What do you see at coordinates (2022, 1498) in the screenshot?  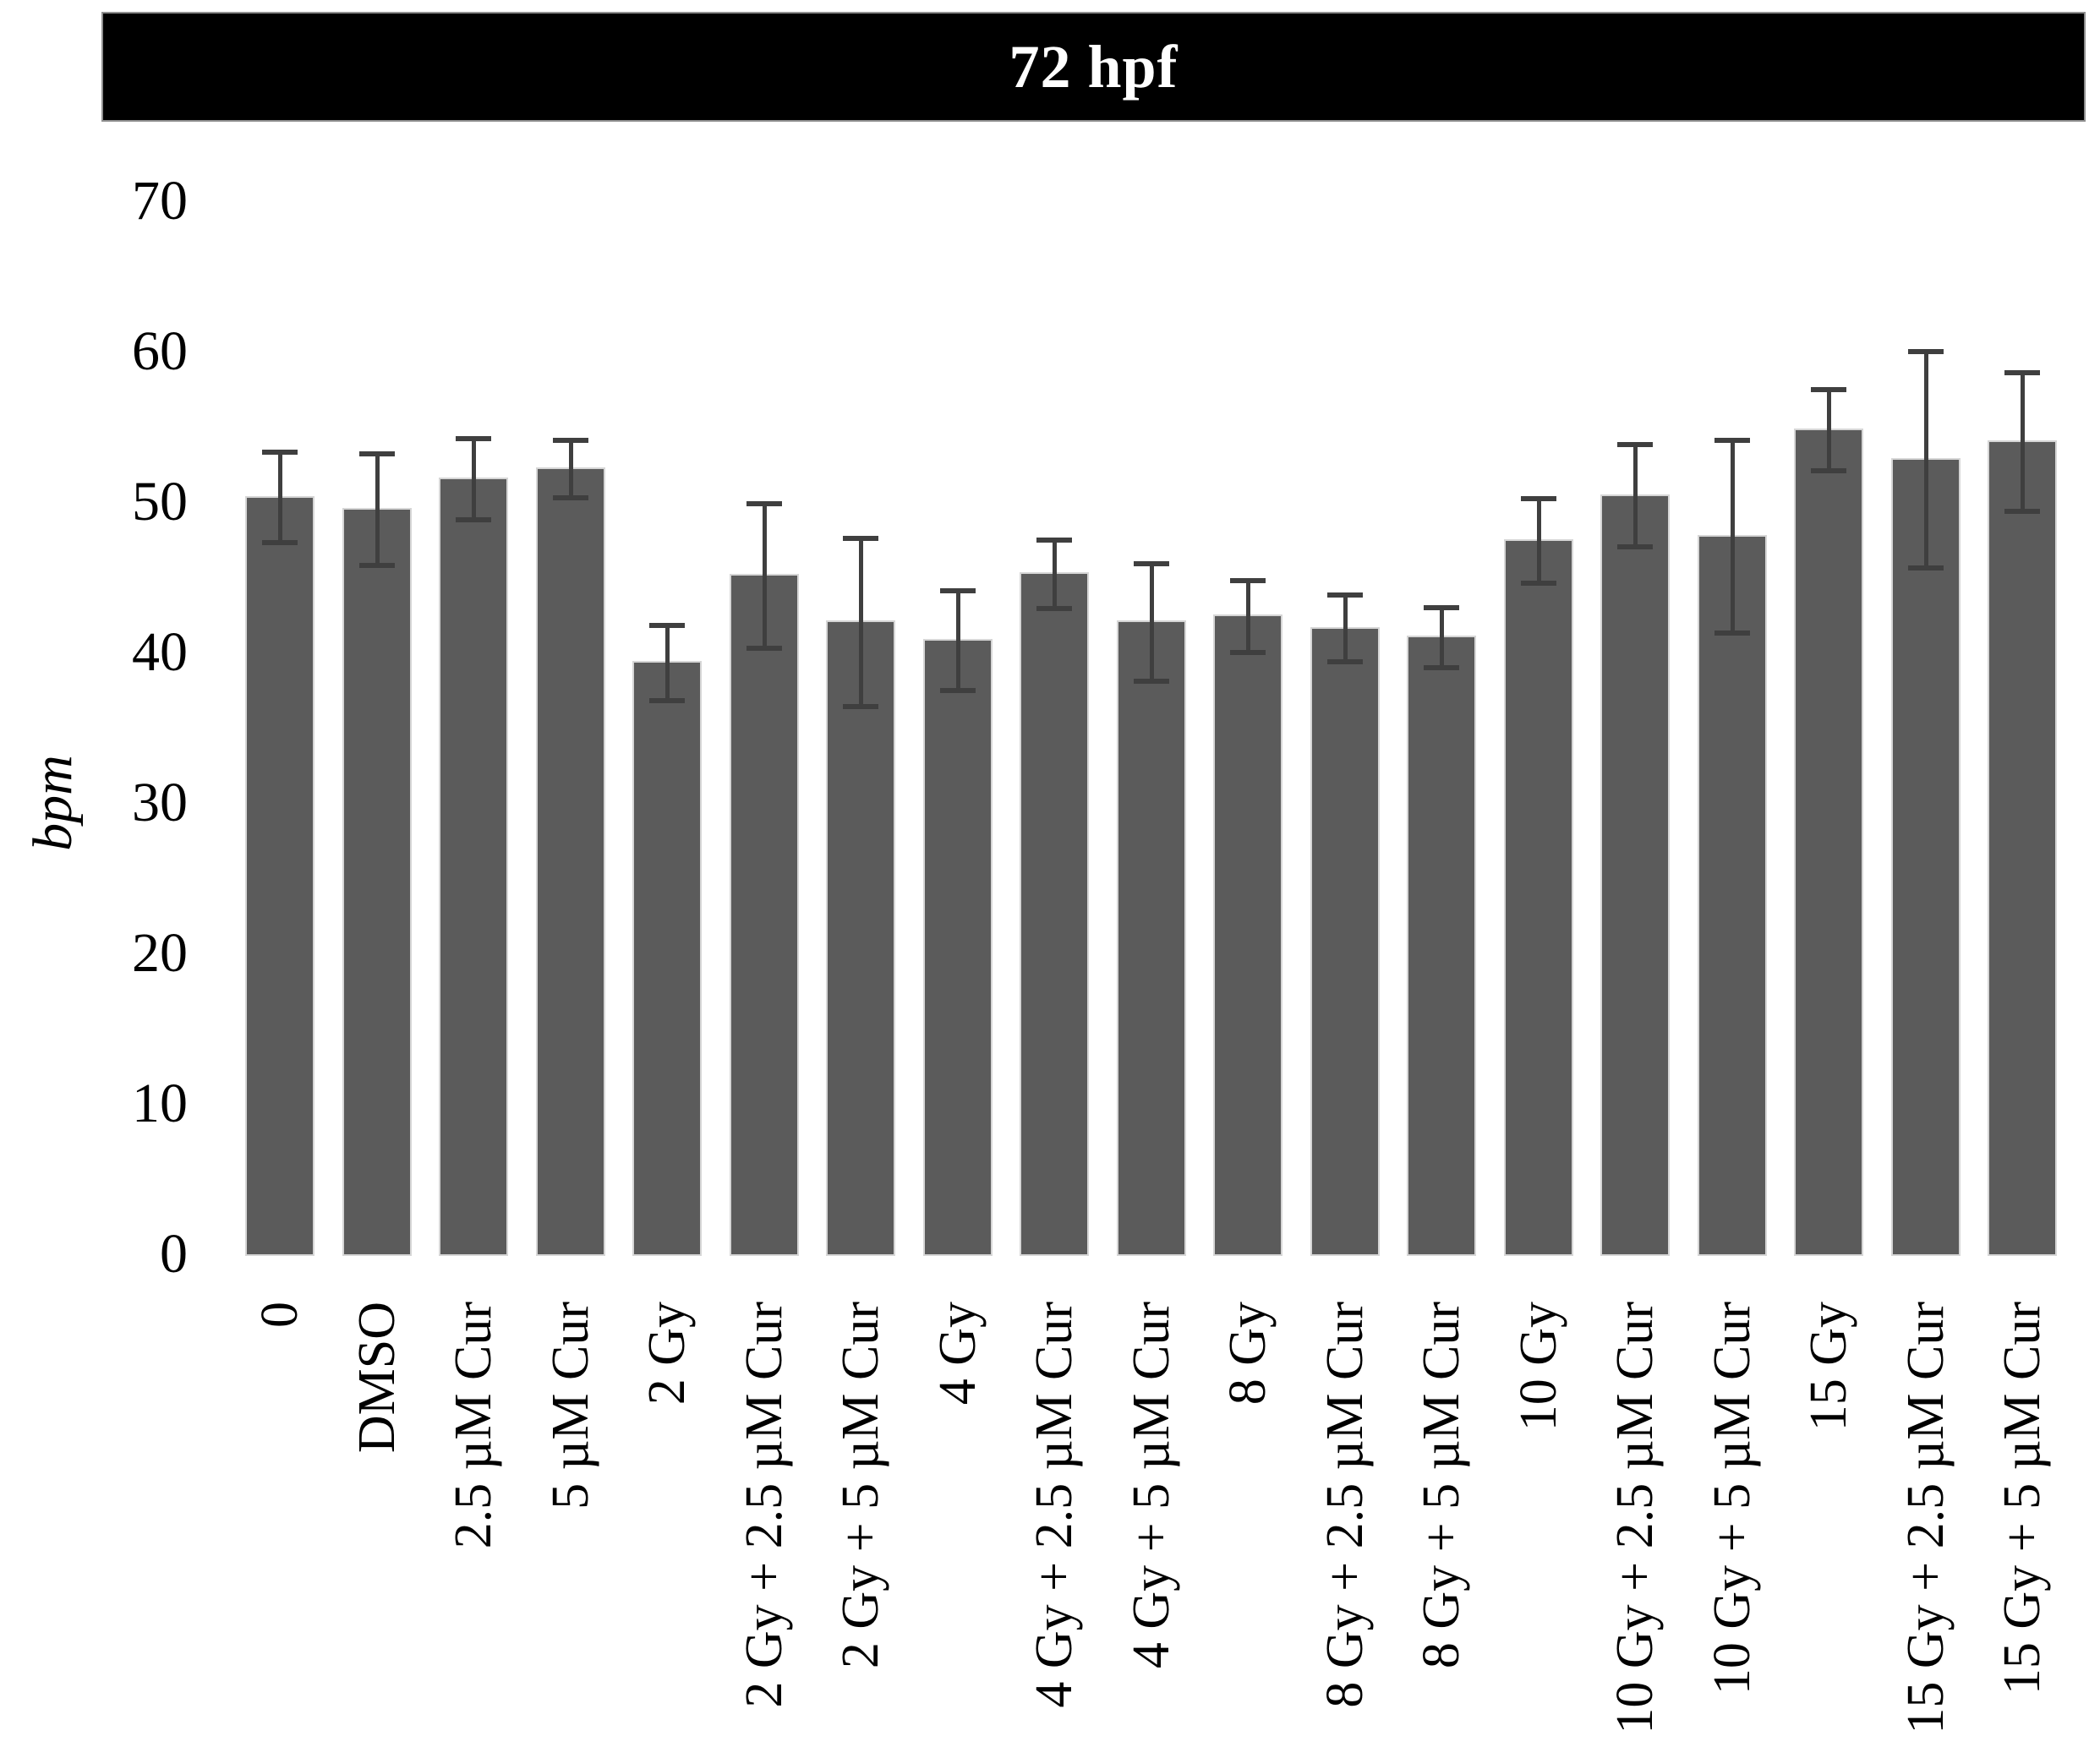 I see `x-axis-label: 15 Gy + 5 µM Cur` at bounding box center [2022, 1498].